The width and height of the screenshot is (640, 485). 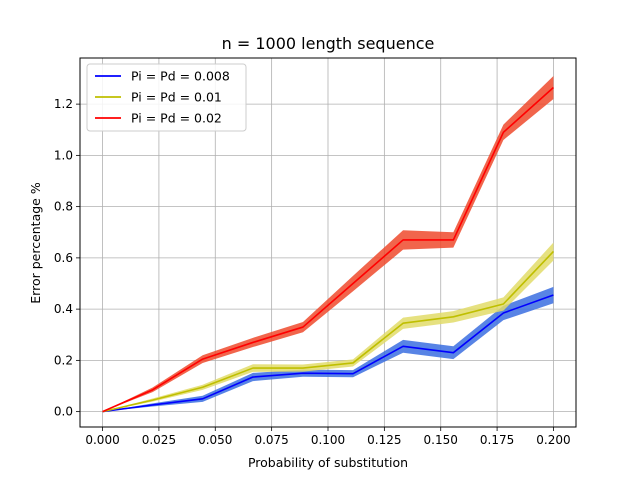 I want to click on y-tick-label: 0.0, so click(x=63, y=412).